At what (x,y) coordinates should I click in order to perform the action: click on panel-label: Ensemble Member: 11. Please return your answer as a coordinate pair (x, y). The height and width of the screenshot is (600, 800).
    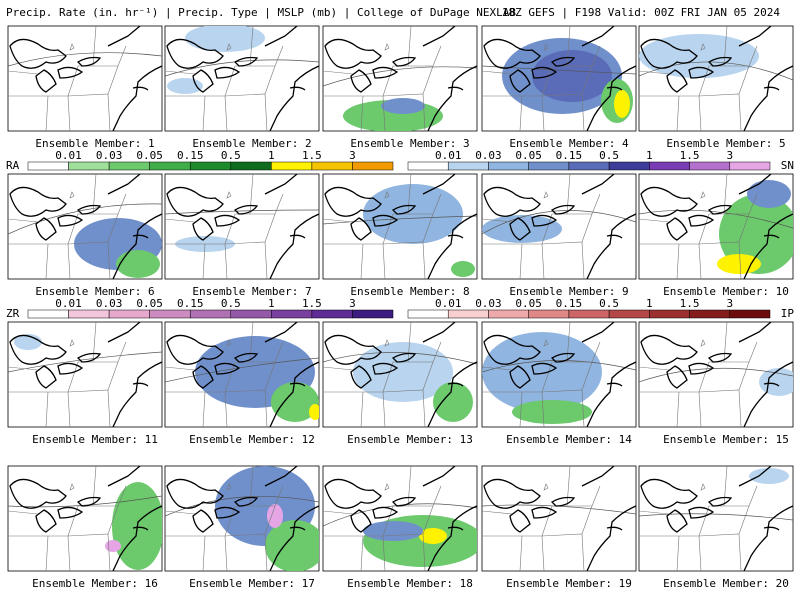
    Looking at the image, I should click on (95, 439).